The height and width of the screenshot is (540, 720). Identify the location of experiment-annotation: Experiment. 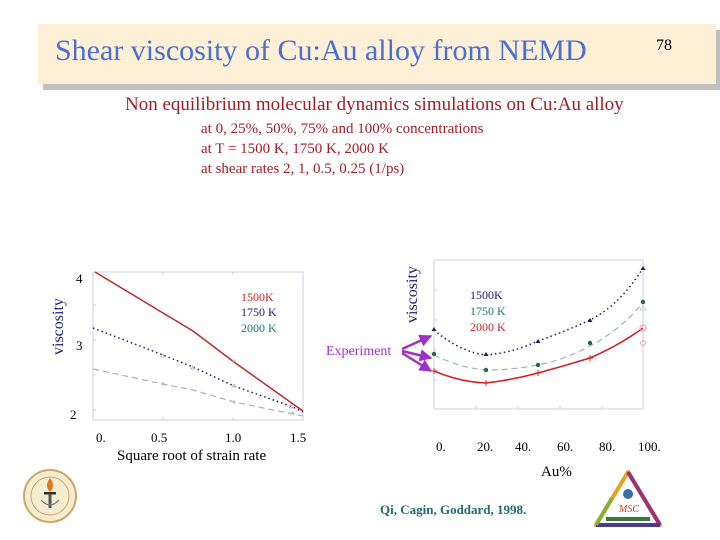
(379, 353).